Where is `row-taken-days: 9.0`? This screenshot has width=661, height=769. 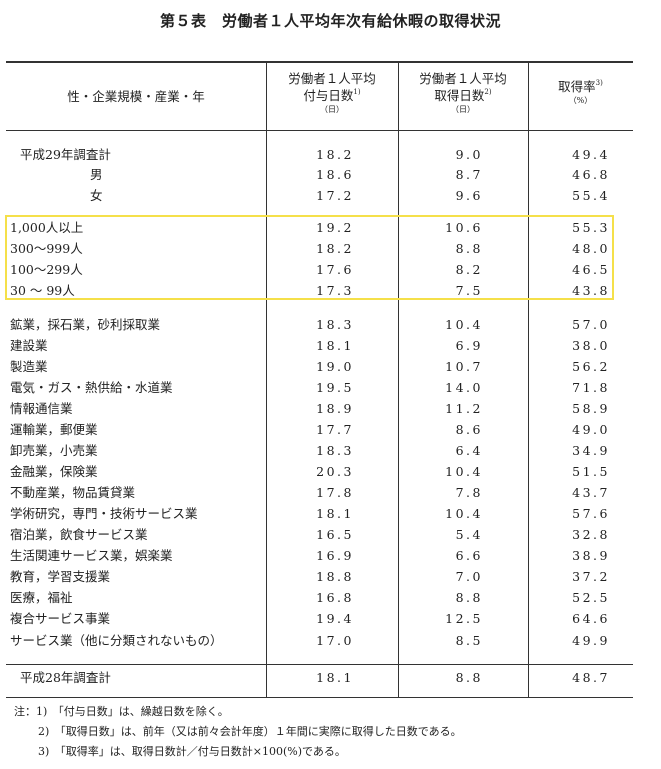
row-taken-days: 9.0 is located at coordinates (469, 154).